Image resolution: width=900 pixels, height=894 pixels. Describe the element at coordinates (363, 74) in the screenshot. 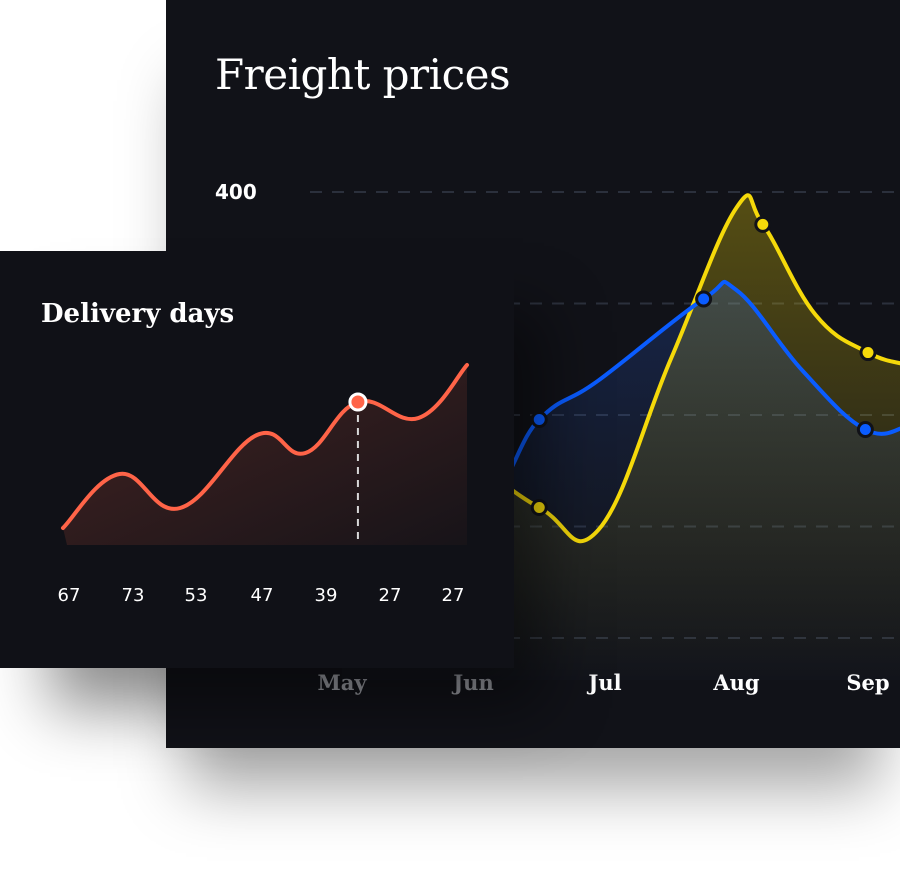

I see `freight-chart-title: Freight prices` at that location.